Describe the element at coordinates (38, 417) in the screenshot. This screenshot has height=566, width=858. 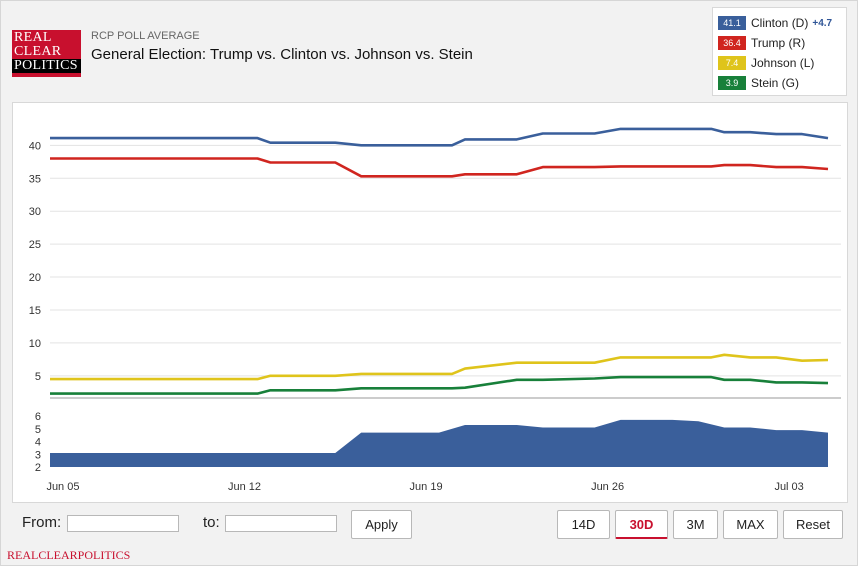
I see `y-tick-label: 6` at that location.